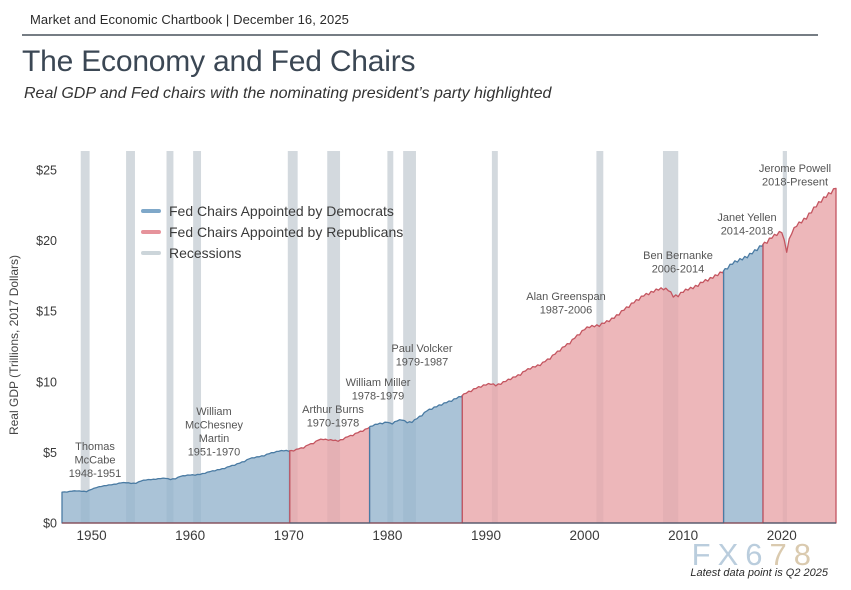 This screenshot has height=590, width=851. What do you see at coordinates (585, 535) in the screenshot?
I see `x-tick-label: 2000` at bounding box center [585, 535].